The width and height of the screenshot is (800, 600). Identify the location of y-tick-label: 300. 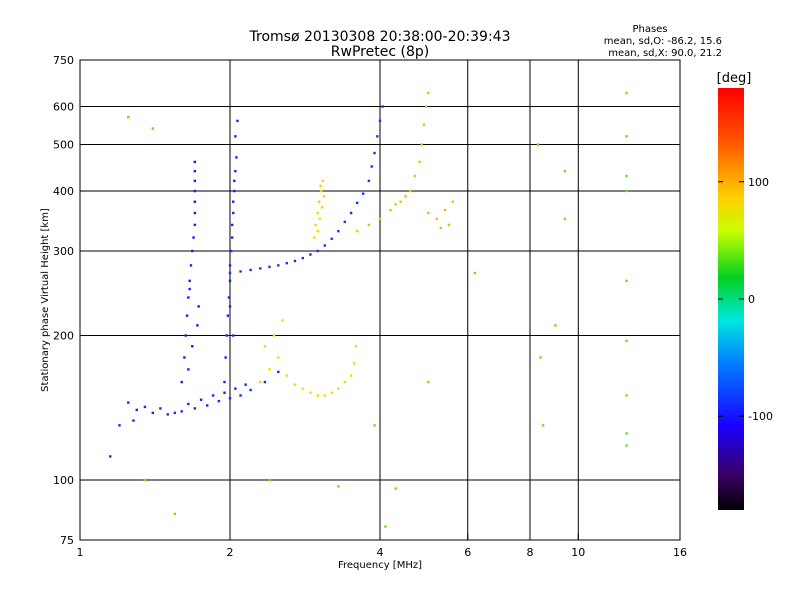
(63, 251).